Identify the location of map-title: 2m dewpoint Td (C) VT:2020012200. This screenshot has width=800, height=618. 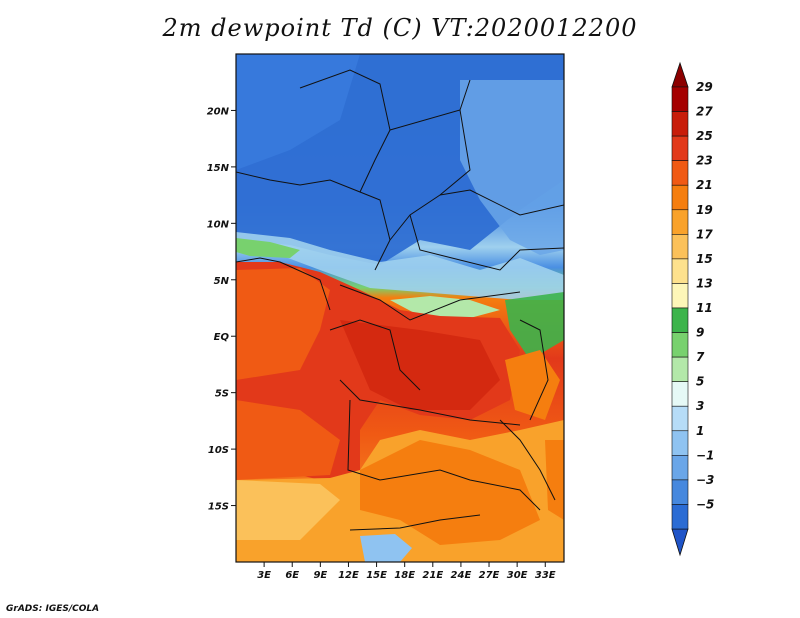
(400, 28).